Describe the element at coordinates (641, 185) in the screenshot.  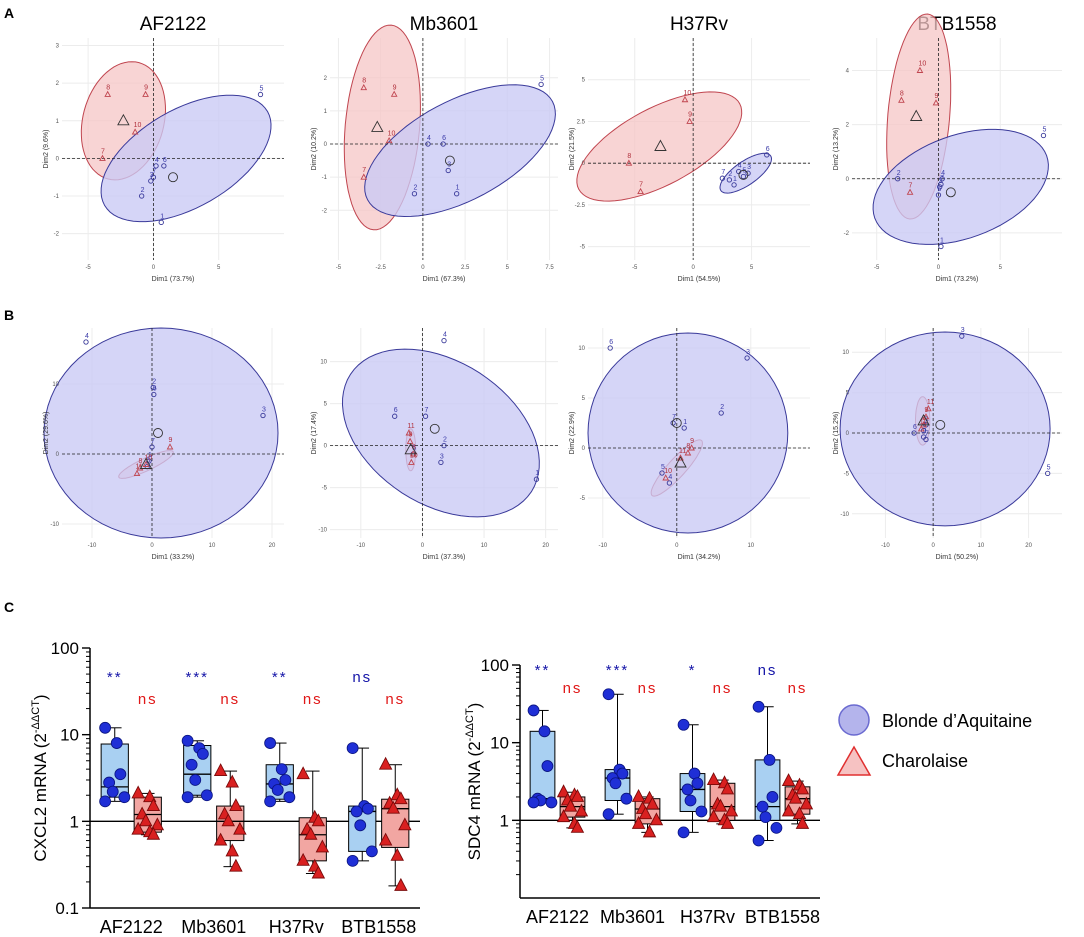
I see `charolaise-point-label: 7` at that location.